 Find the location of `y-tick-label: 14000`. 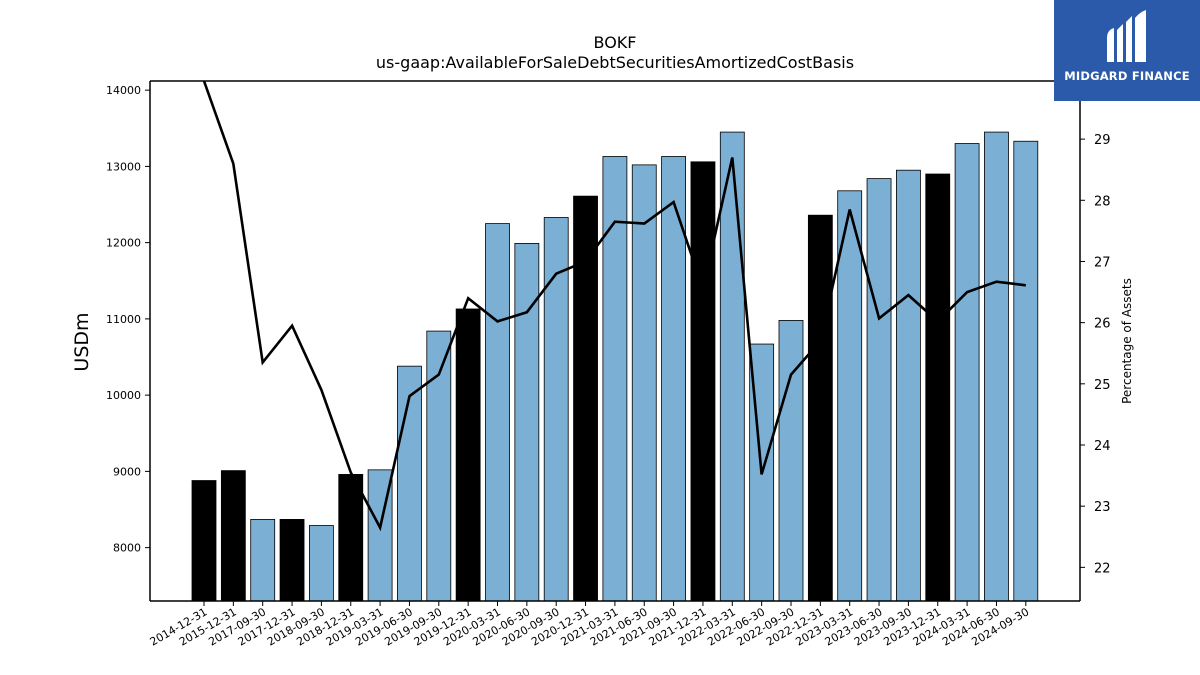

y-tick-label: 14000 is located at coordinates (123, 90).